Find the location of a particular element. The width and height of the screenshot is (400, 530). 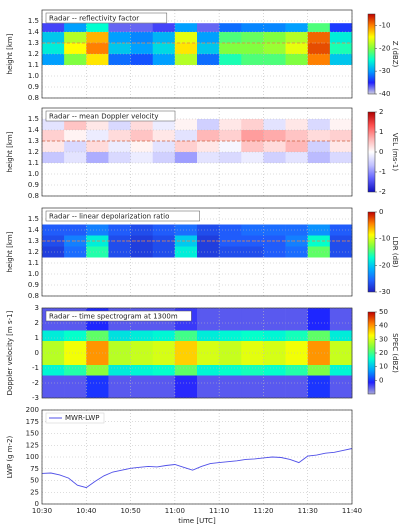

y-tick-label: 75 is located at coordinates (34, 469).